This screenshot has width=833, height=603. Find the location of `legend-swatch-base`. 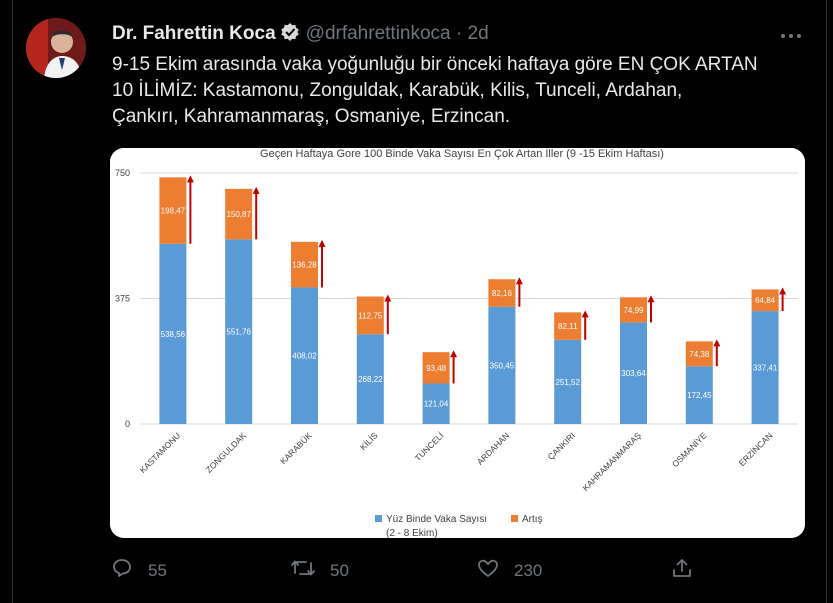

legend-swatch-base is located at coordinates (378, 518).